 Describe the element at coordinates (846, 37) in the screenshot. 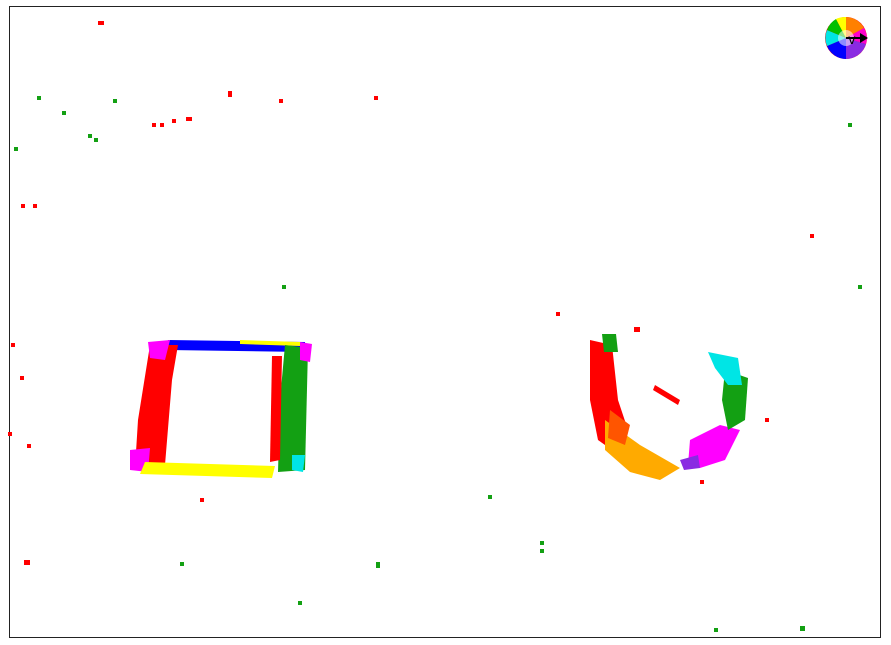

I see `color-wheel-legend-icon` at that location.